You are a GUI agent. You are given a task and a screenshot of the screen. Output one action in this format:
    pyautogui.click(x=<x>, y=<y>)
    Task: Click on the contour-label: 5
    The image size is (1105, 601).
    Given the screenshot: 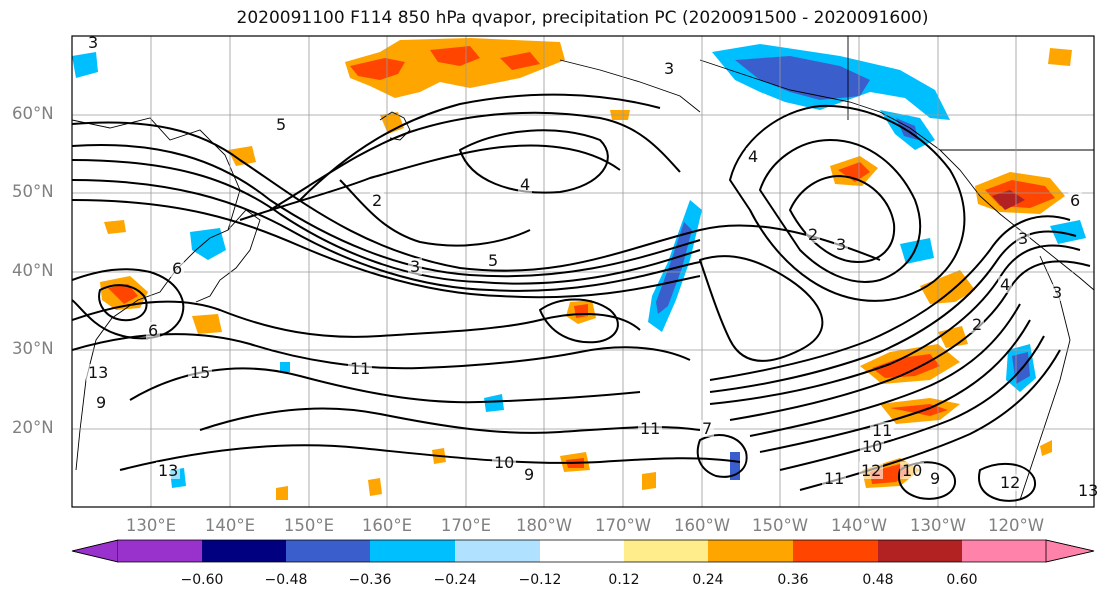 What is the action you would take?
    pyautogui.click(x=281, y=124)
    